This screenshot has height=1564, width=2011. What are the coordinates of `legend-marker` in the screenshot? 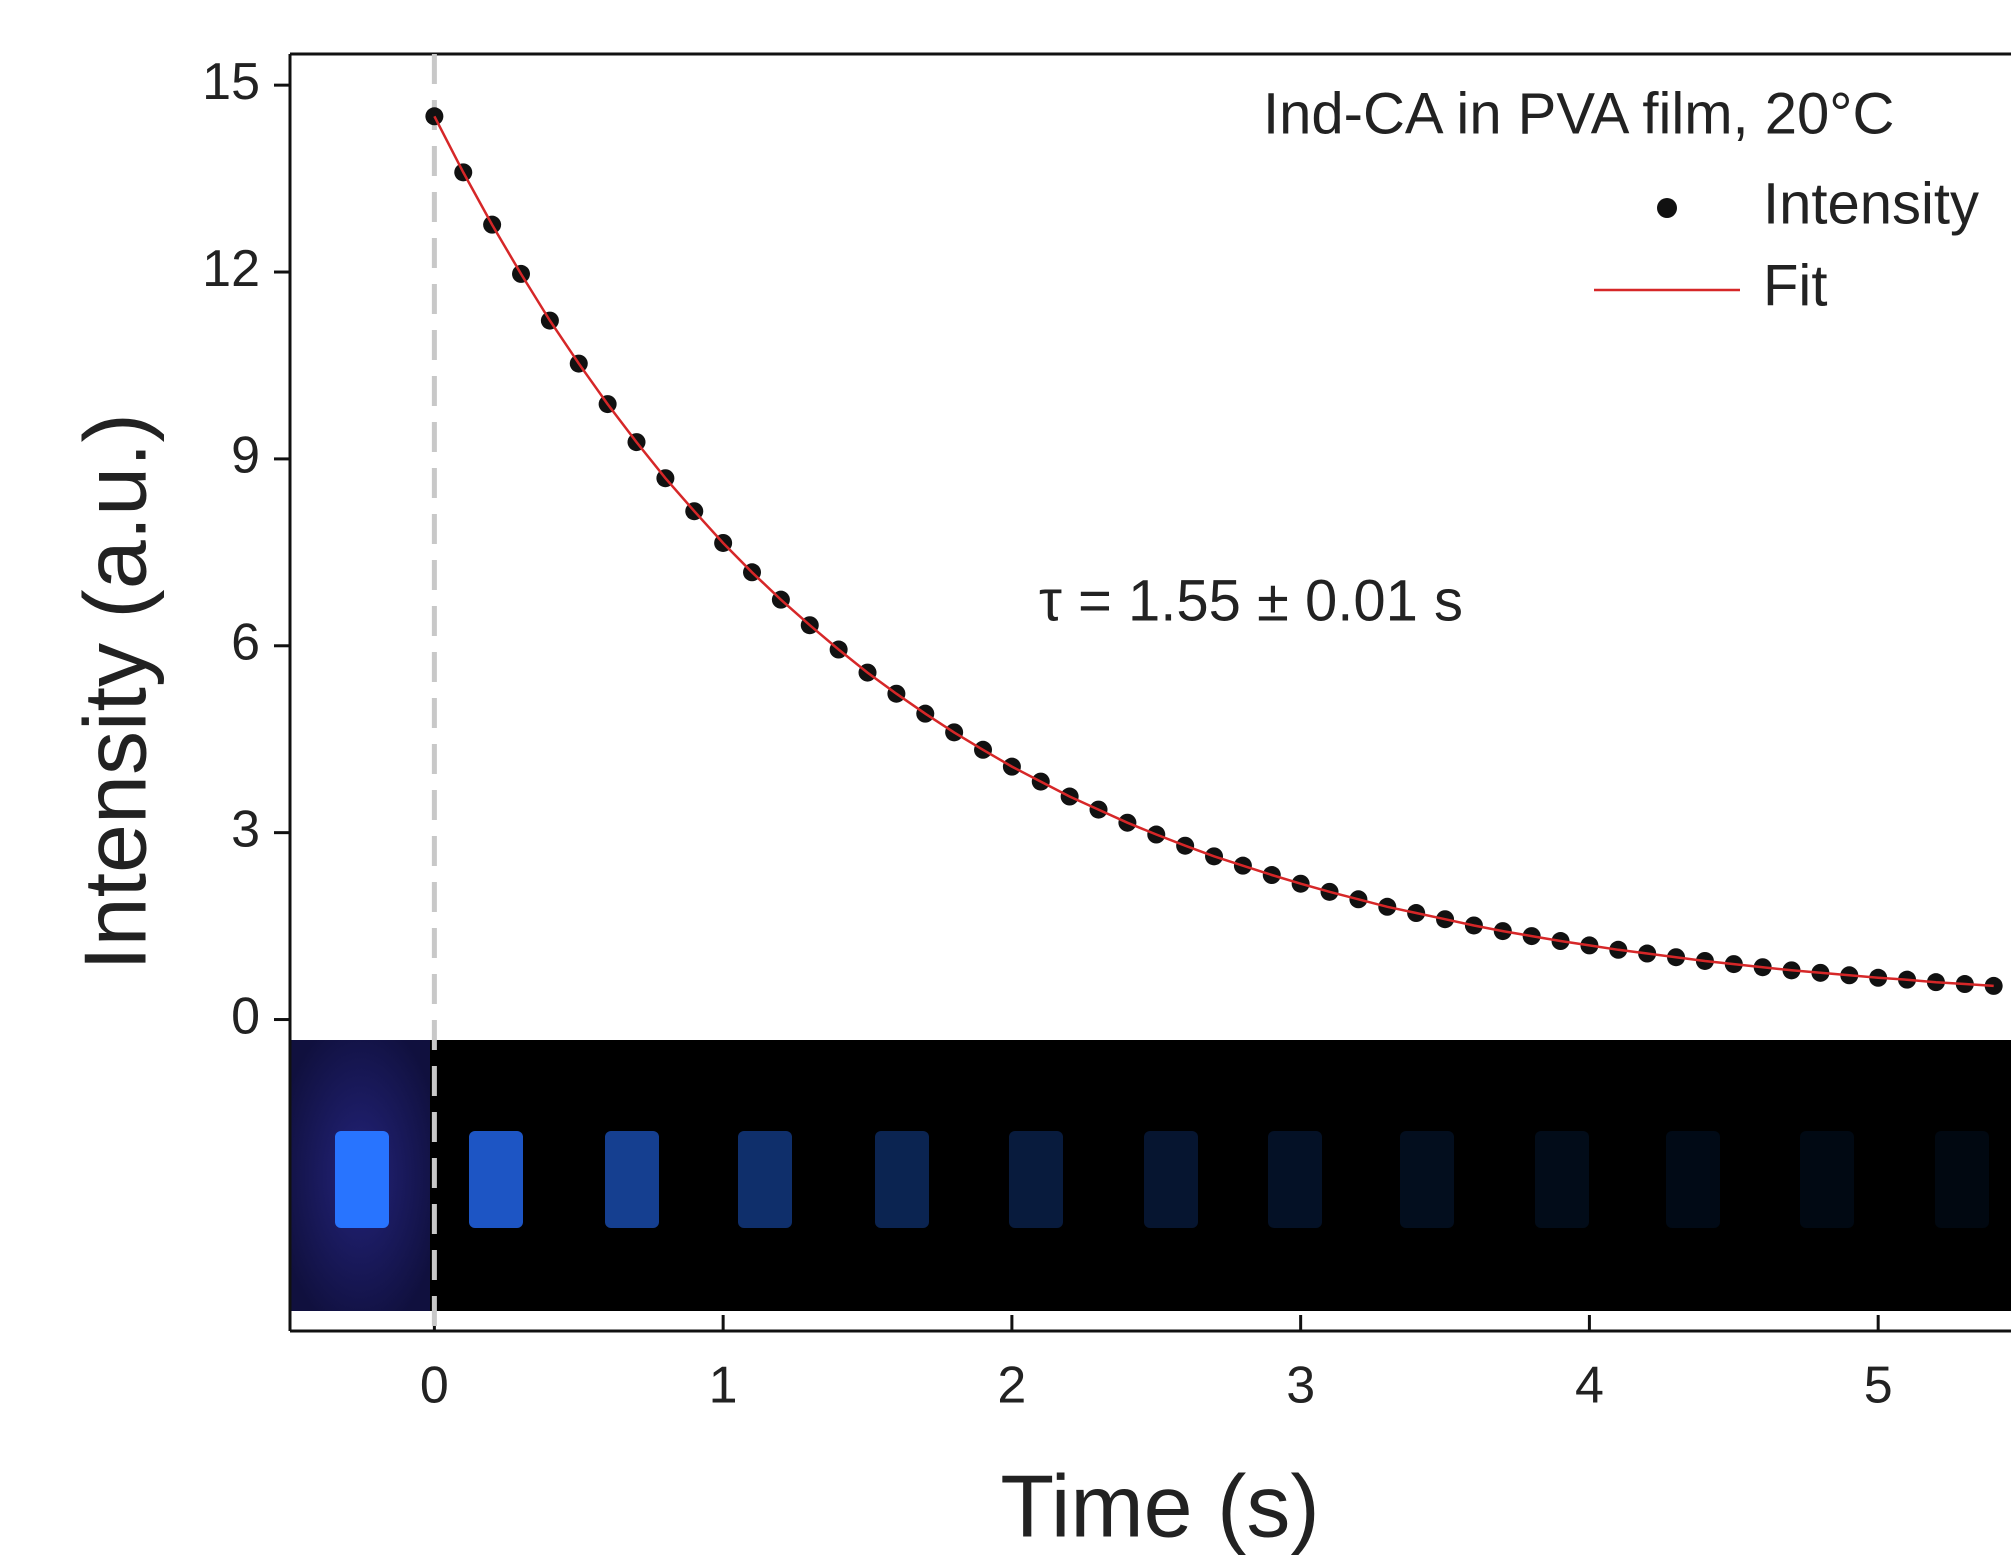 It's located at (1667, 208).